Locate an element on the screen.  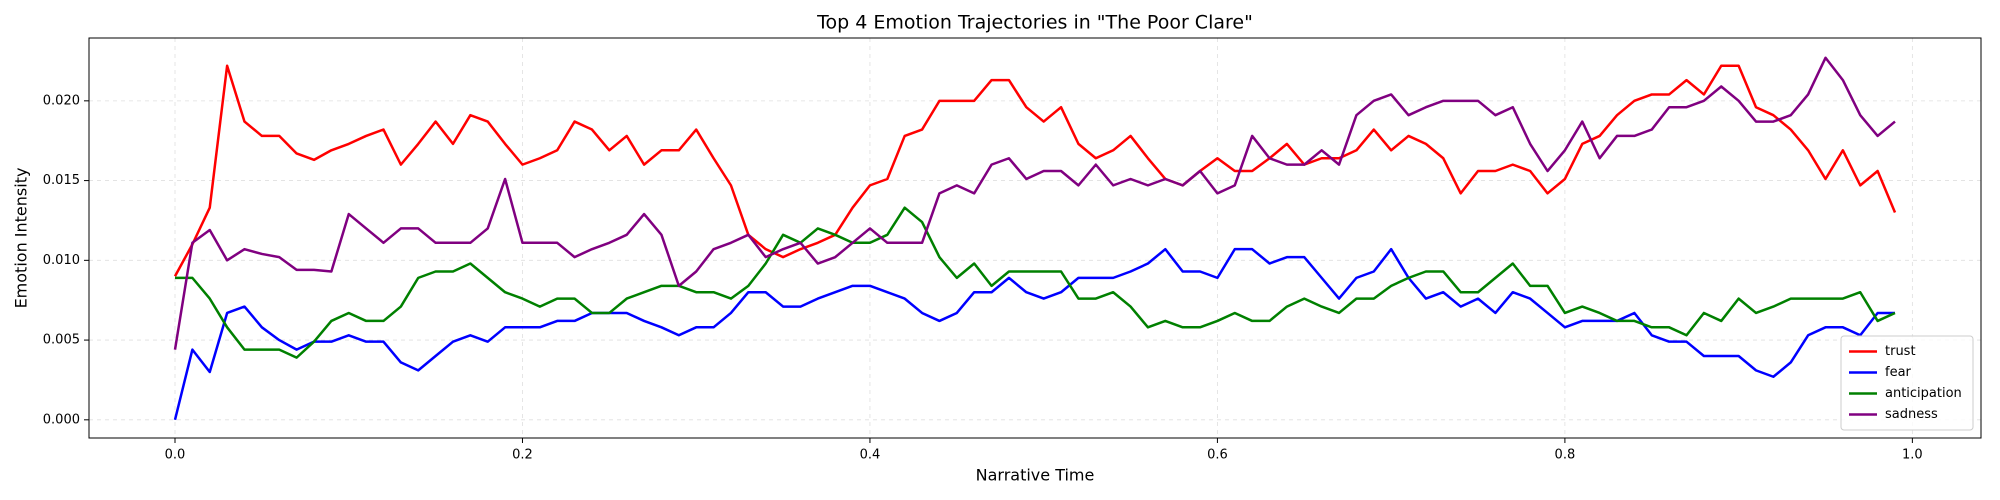
x-tick-label: 0.0 is located at coordinates (175, 455).